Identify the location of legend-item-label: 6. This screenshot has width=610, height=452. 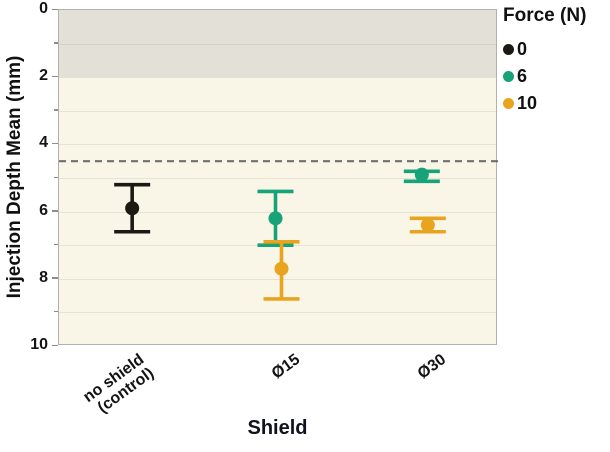
(522, 76).